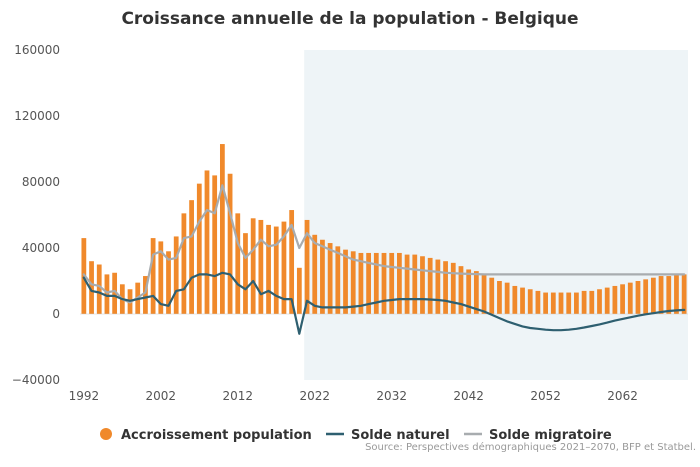  I want to click on legend-label-solde-migratoire: Solde migratoire, so click(550, 435).